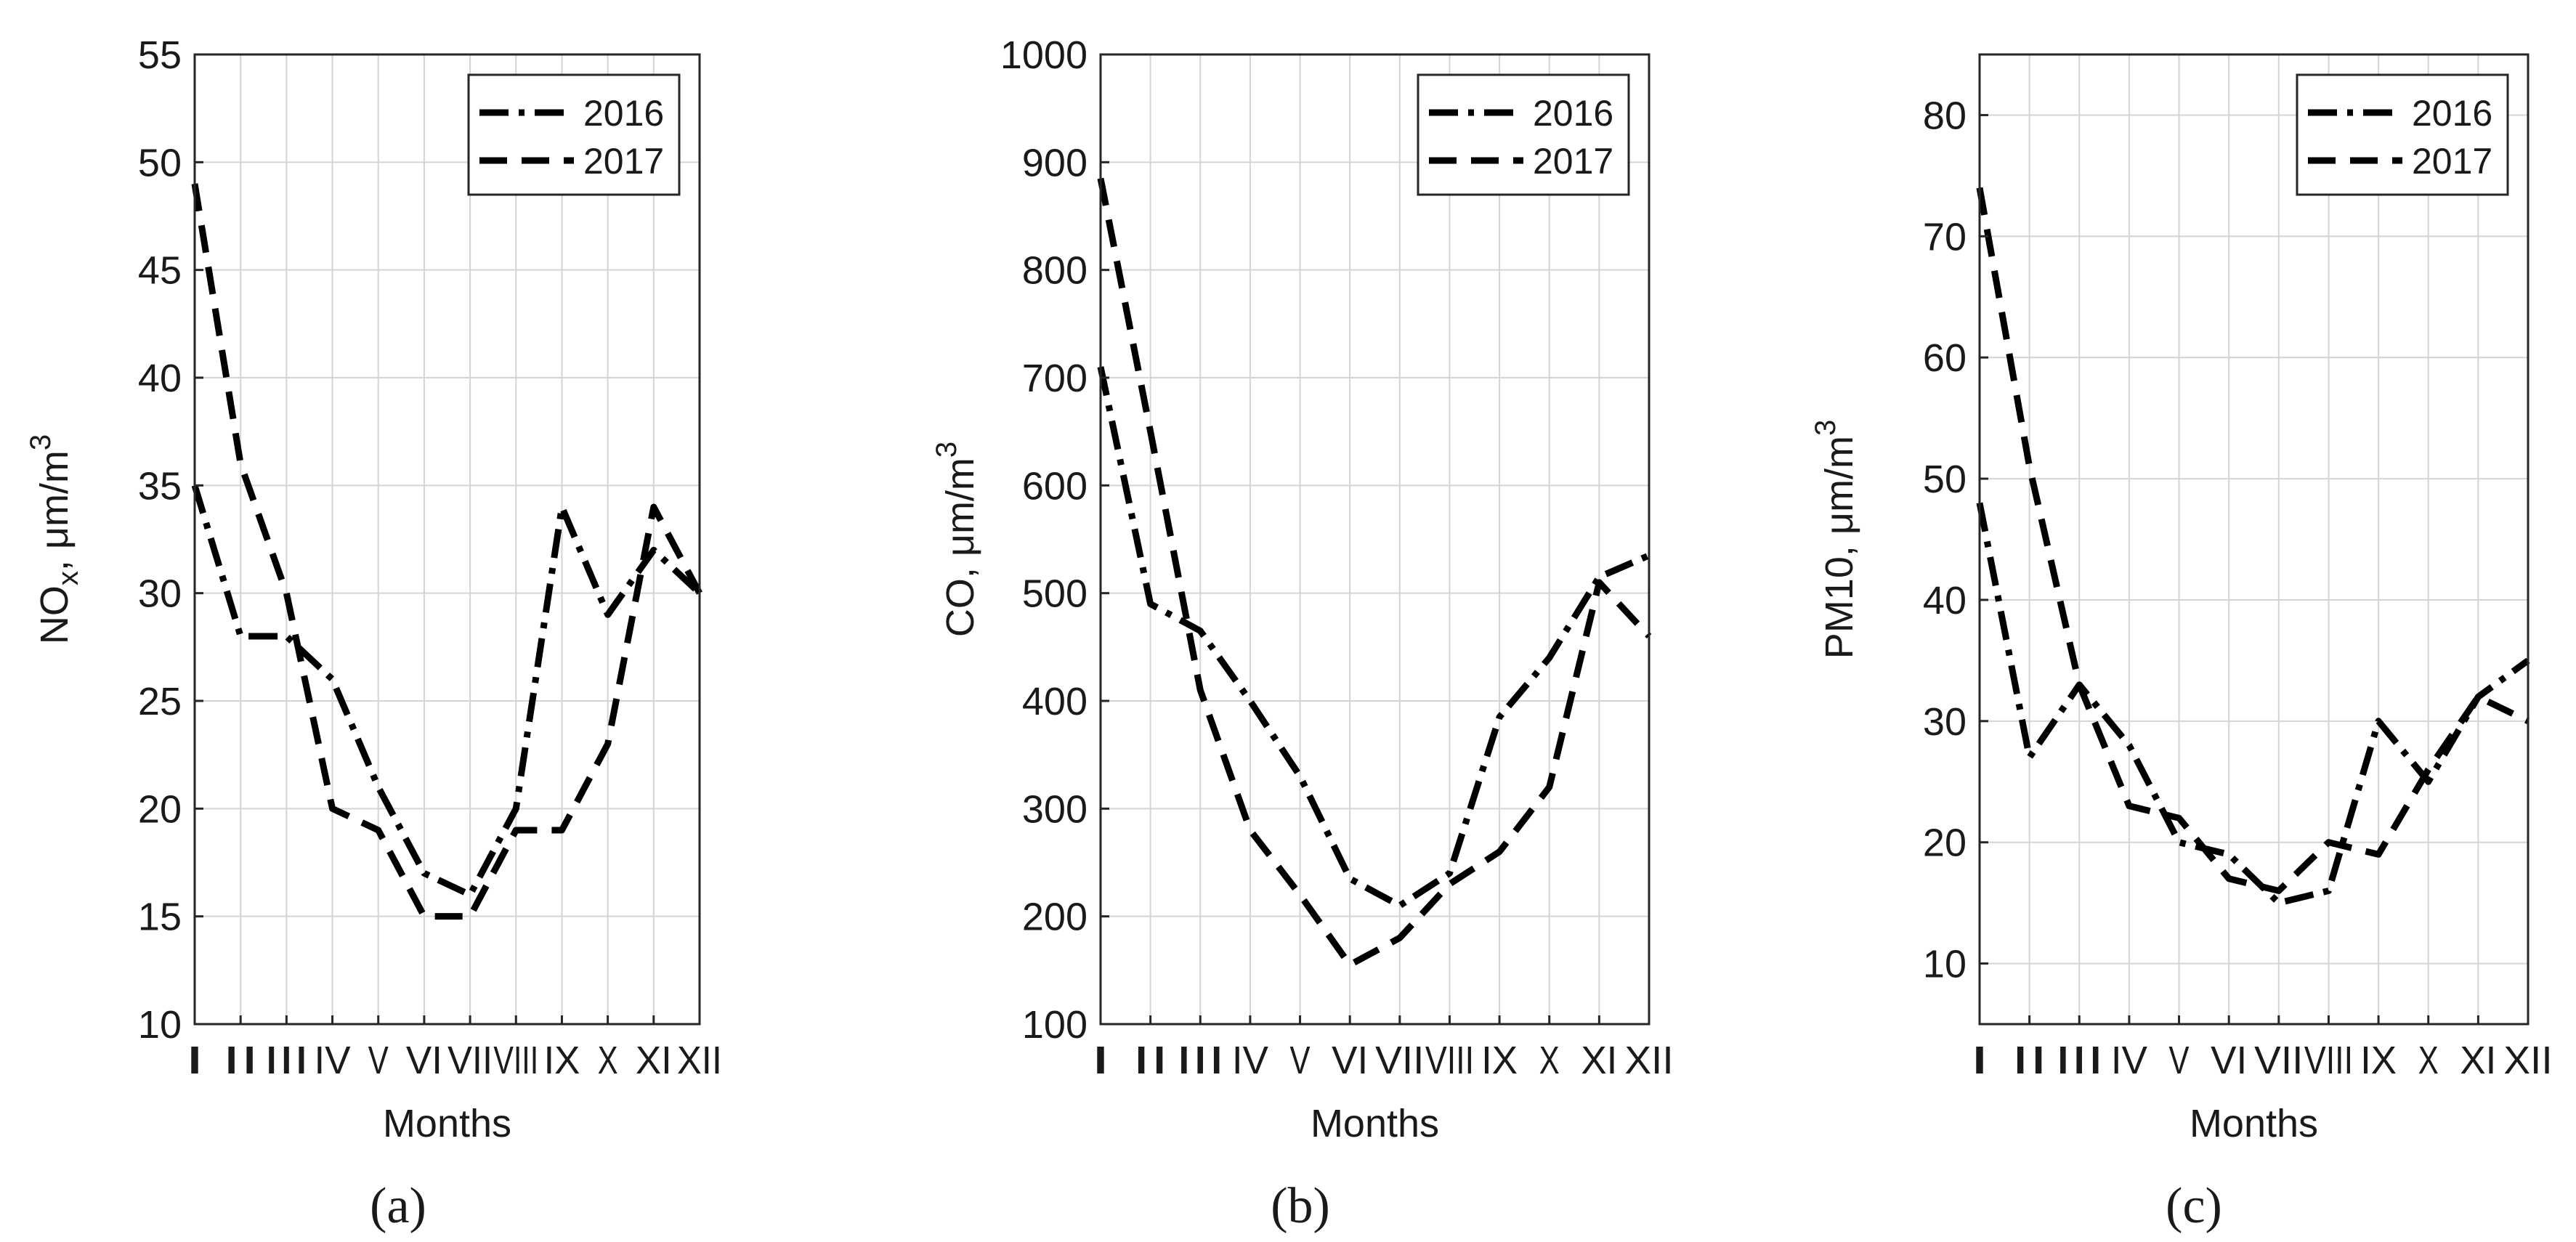 The image size is (2576, 1242). I want to click on y-tick-label: 55, so click(160, 55).